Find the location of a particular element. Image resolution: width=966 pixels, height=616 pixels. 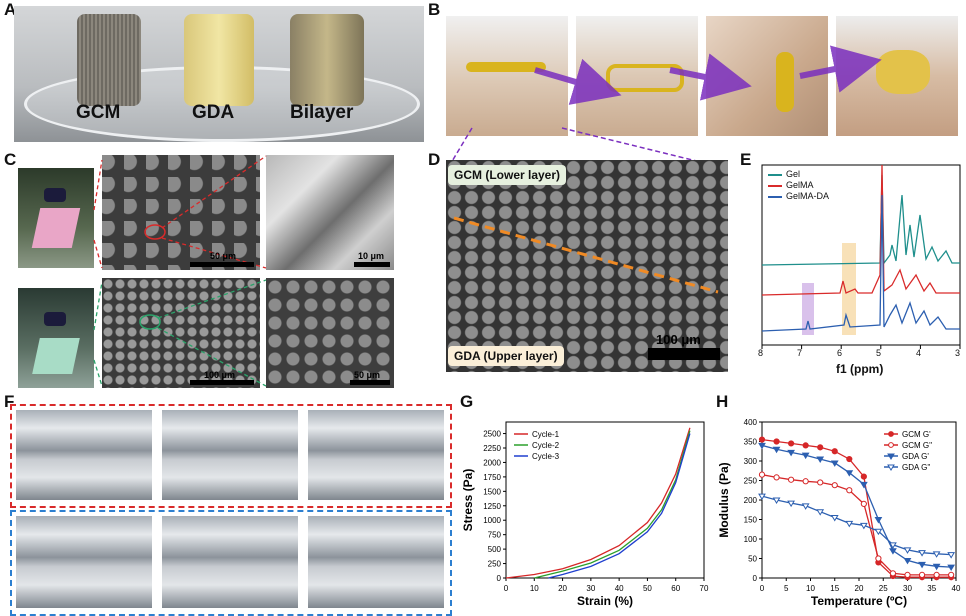

x-axis-label: Strain (%) is located at coordinates (605, 601).